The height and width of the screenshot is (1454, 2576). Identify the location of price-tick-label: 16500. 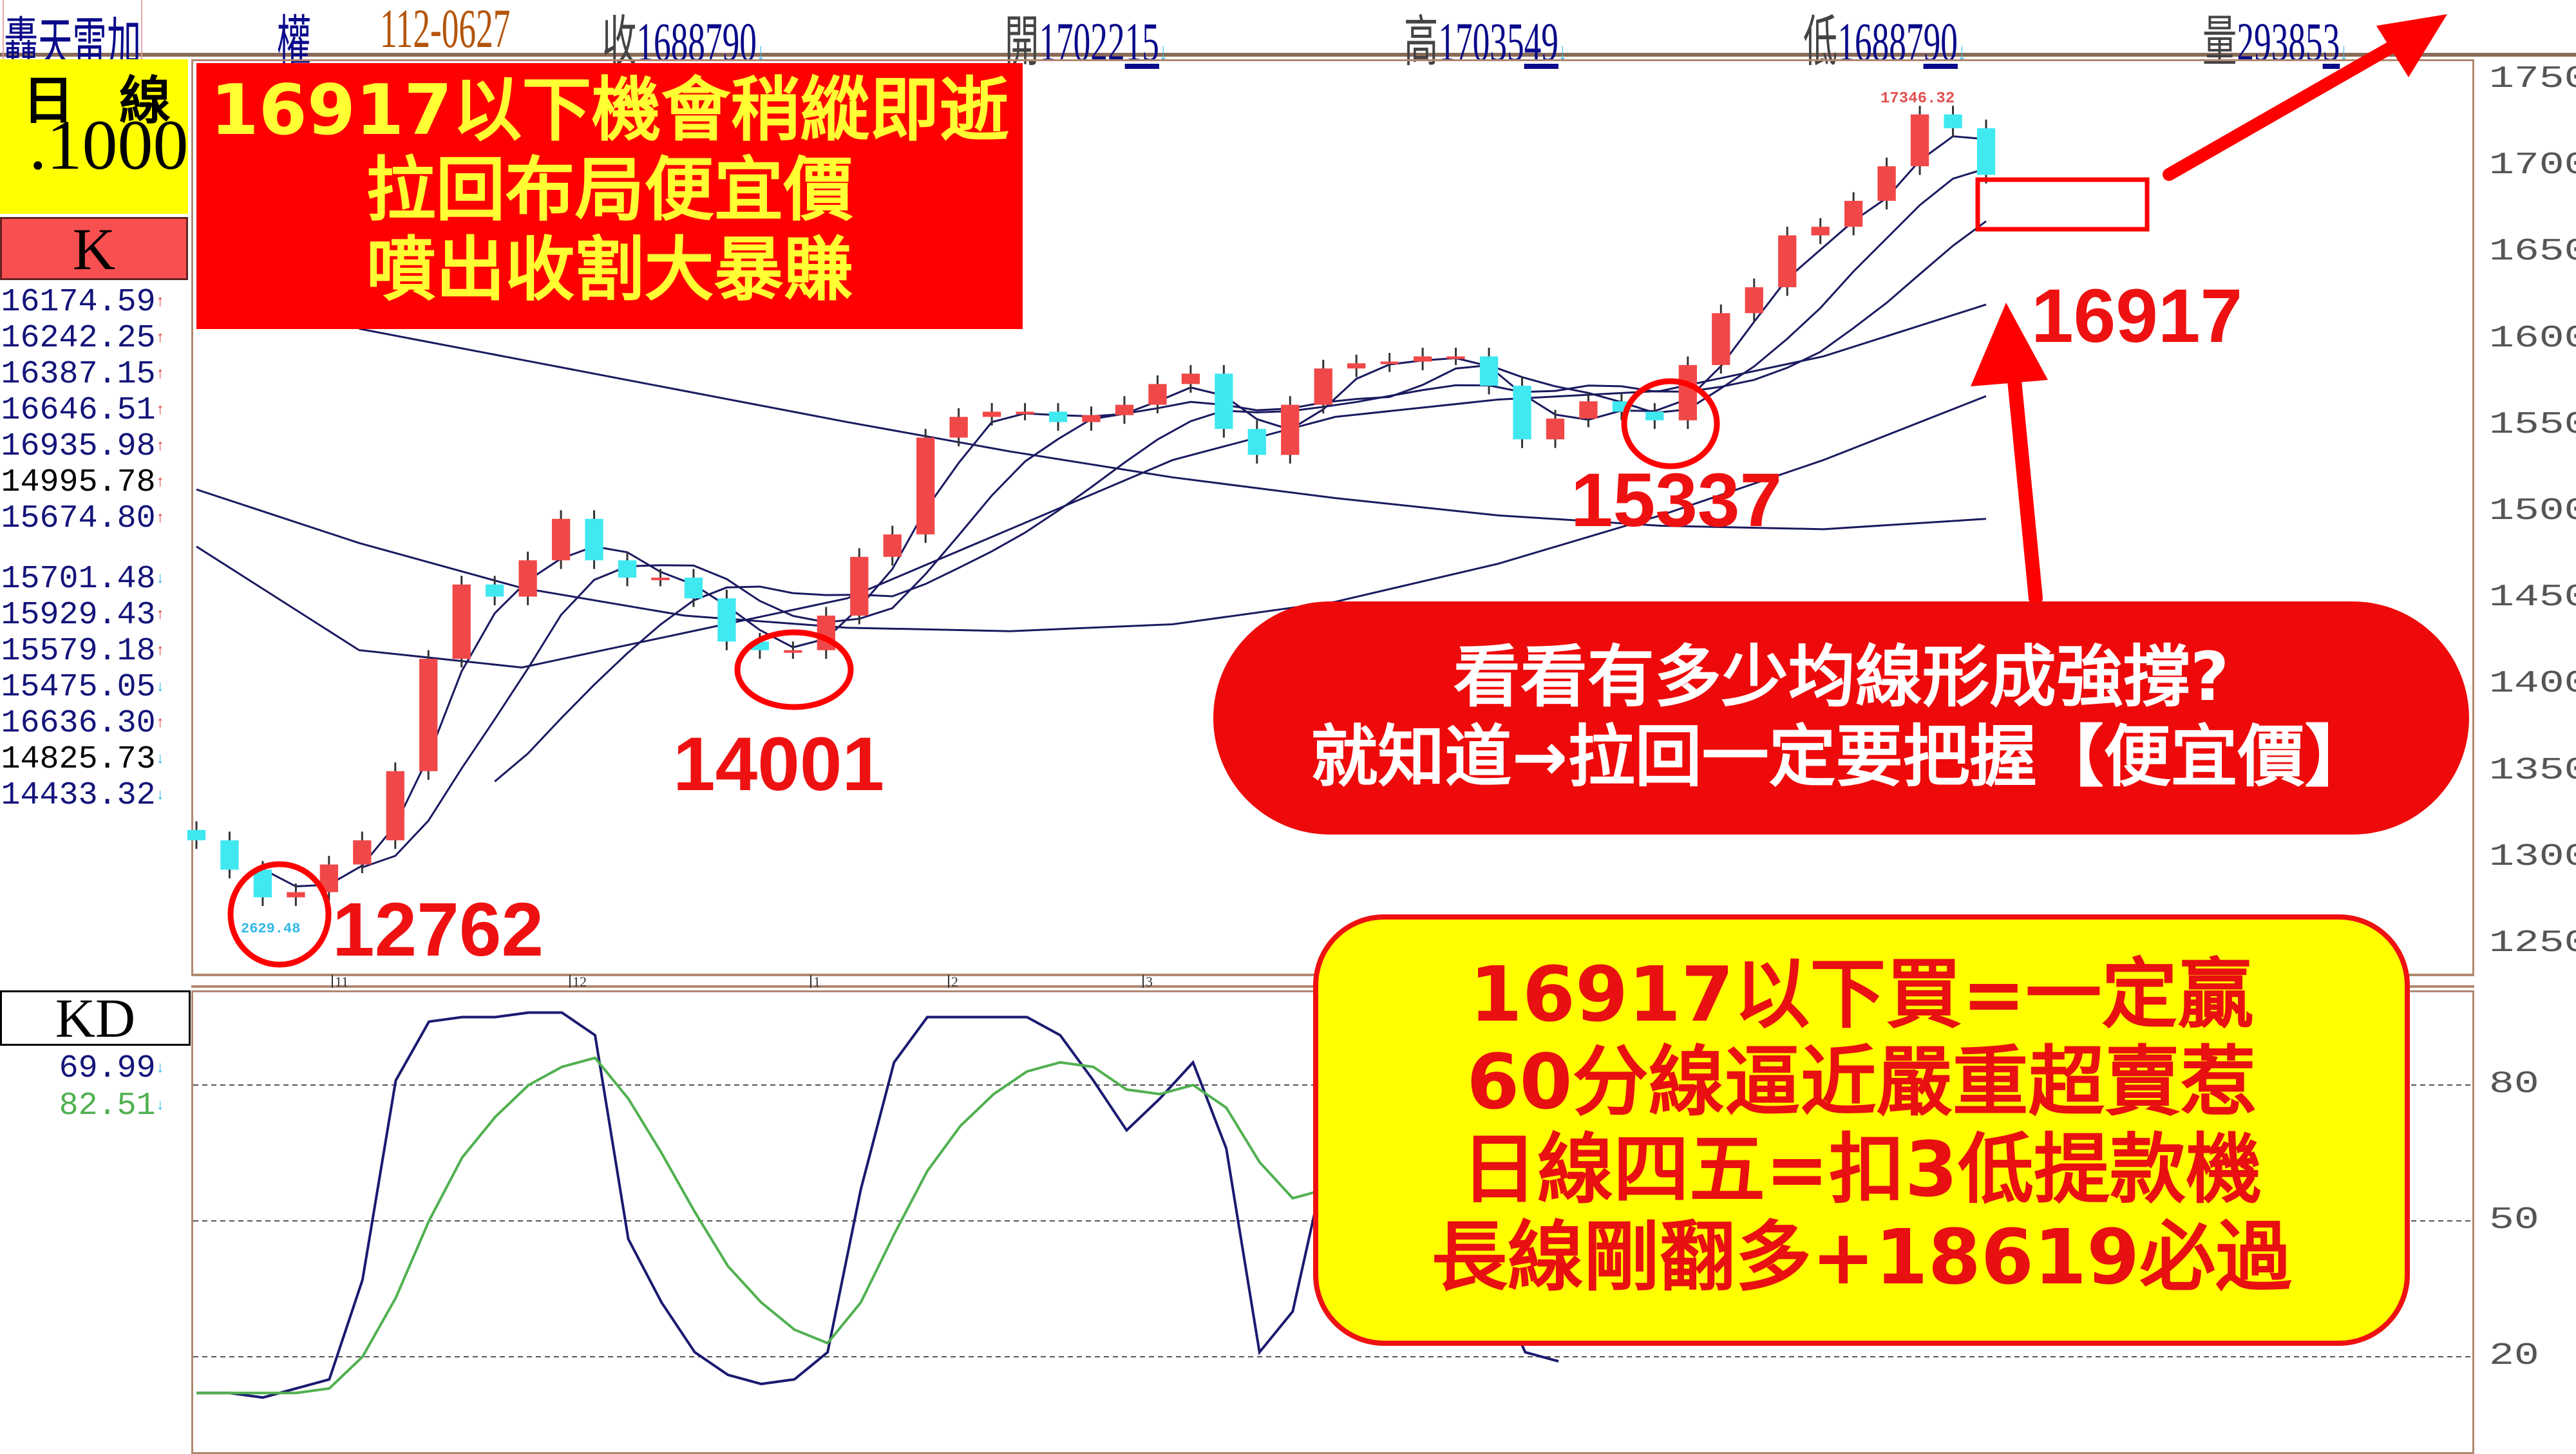
(2532, 252).